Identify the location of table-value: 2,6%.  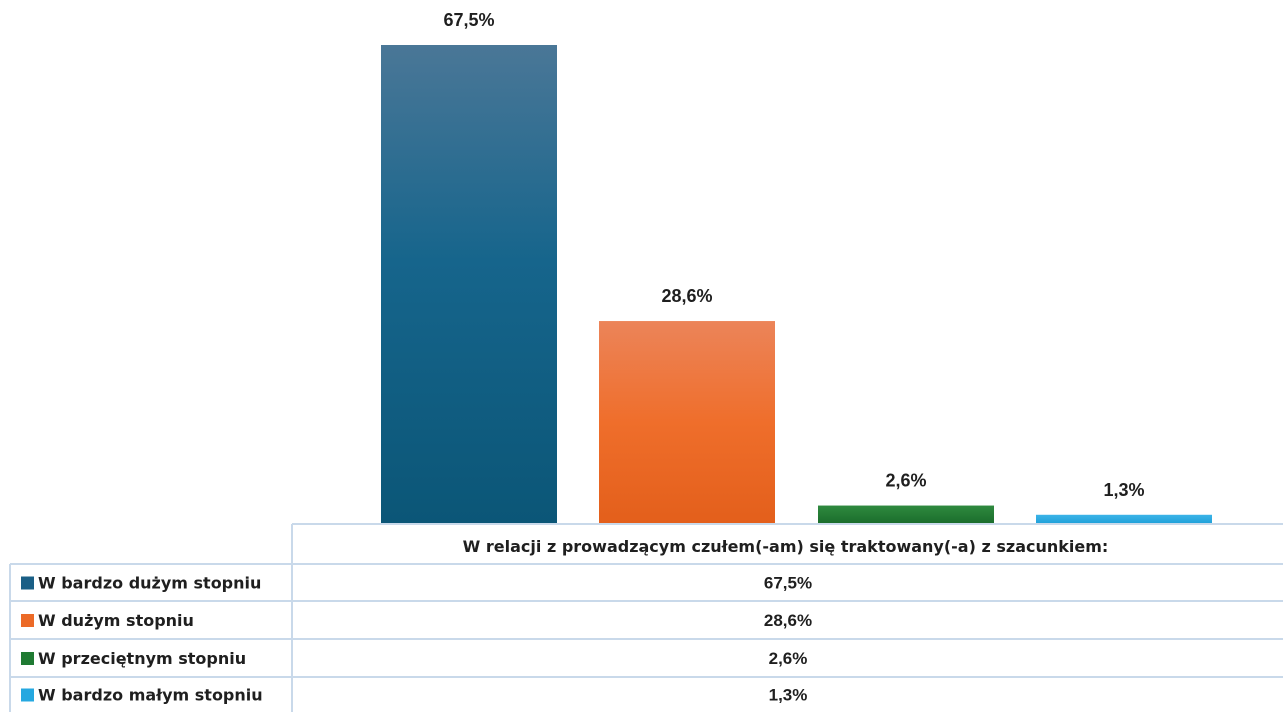
(788, 658).